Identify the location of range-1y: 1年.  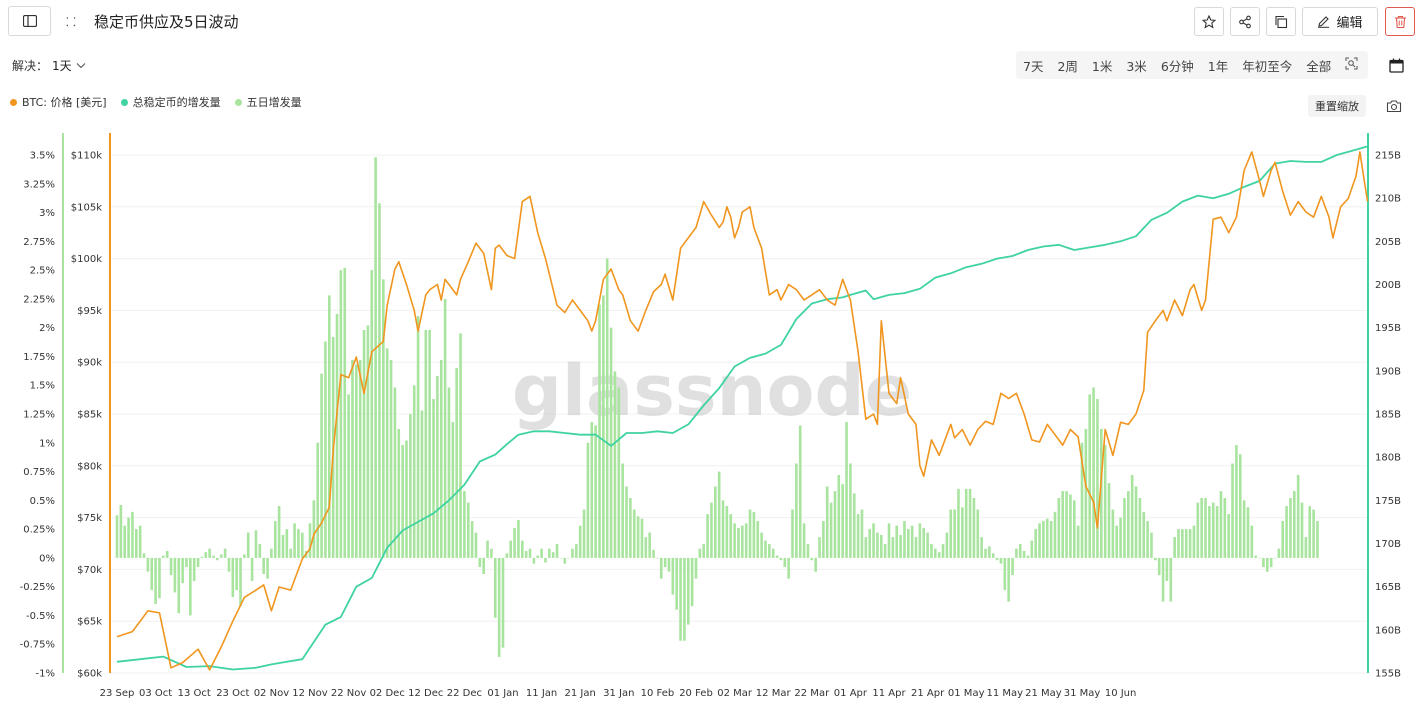
(1218, 66).